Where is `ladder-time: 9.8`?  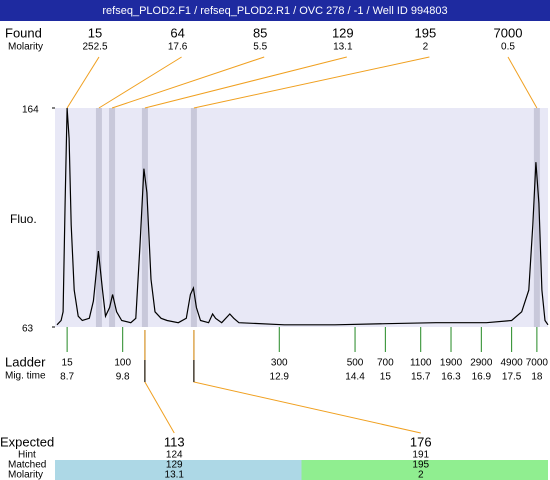 ladder-time: 9.8 is located at coordinates (123, 377).